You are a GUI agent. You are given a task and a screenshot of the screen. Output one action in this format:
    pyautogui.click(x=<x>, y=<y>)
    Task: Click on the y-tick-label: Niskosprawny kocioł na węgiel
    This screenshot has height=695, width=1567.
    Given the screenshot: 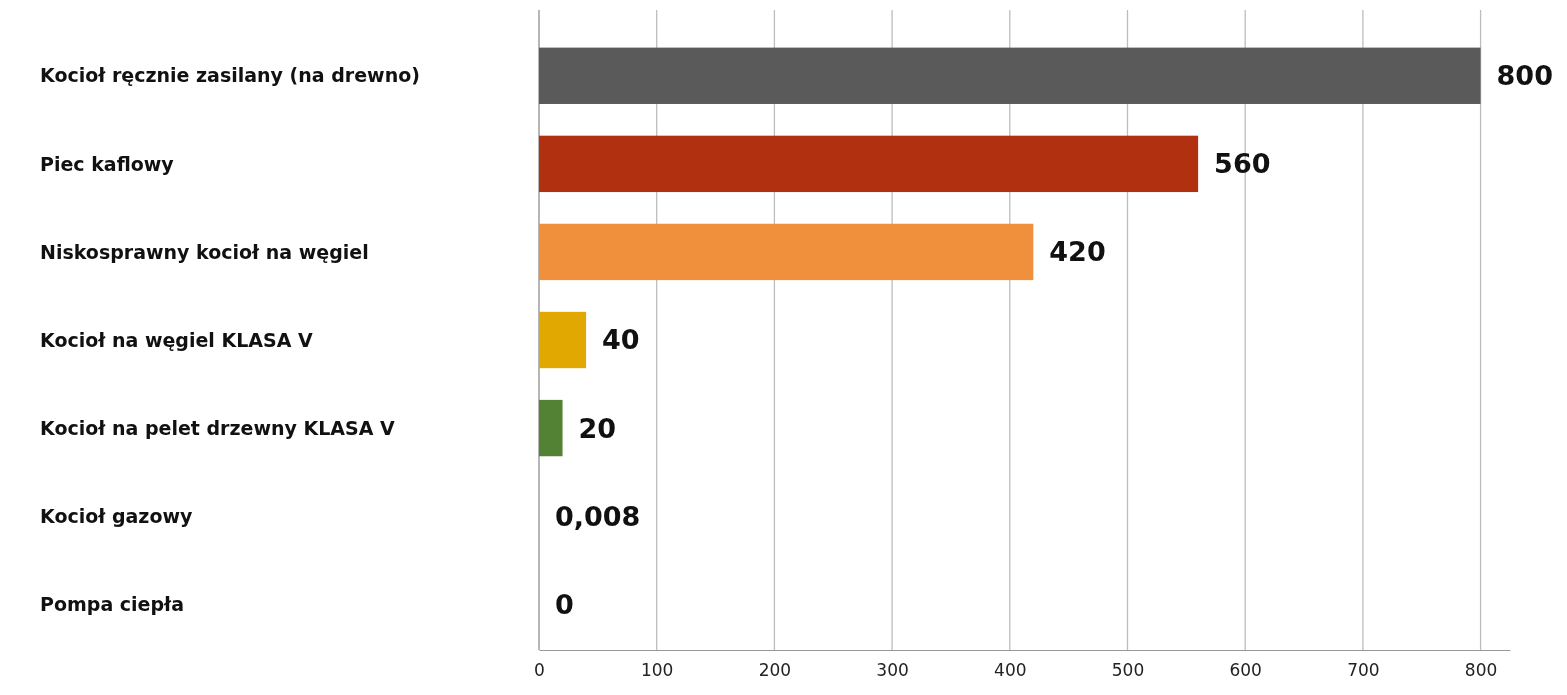 What is the action you would take?
    pyautogui.click(x=204, y=251)
    